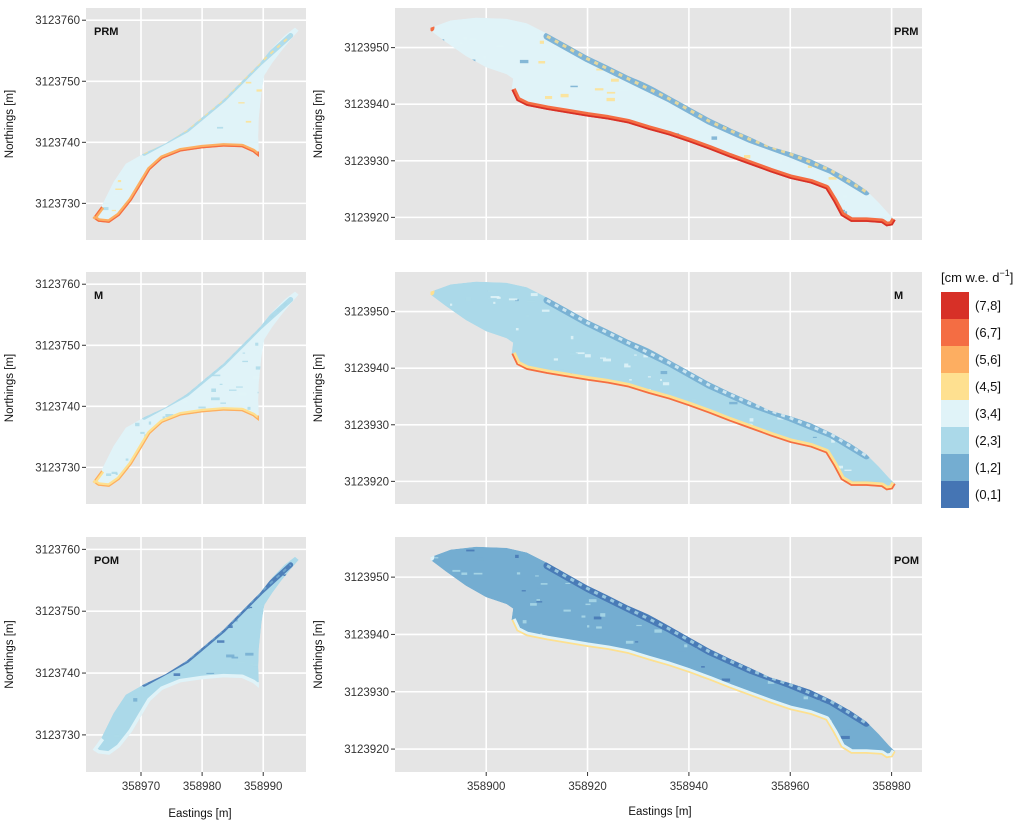 This screenshot has width=1024, height=821. What do you see at coordinates (1012, 277) in the screenshot?
I see `legend-title-close: ]` at bounding box center [1012, 277].